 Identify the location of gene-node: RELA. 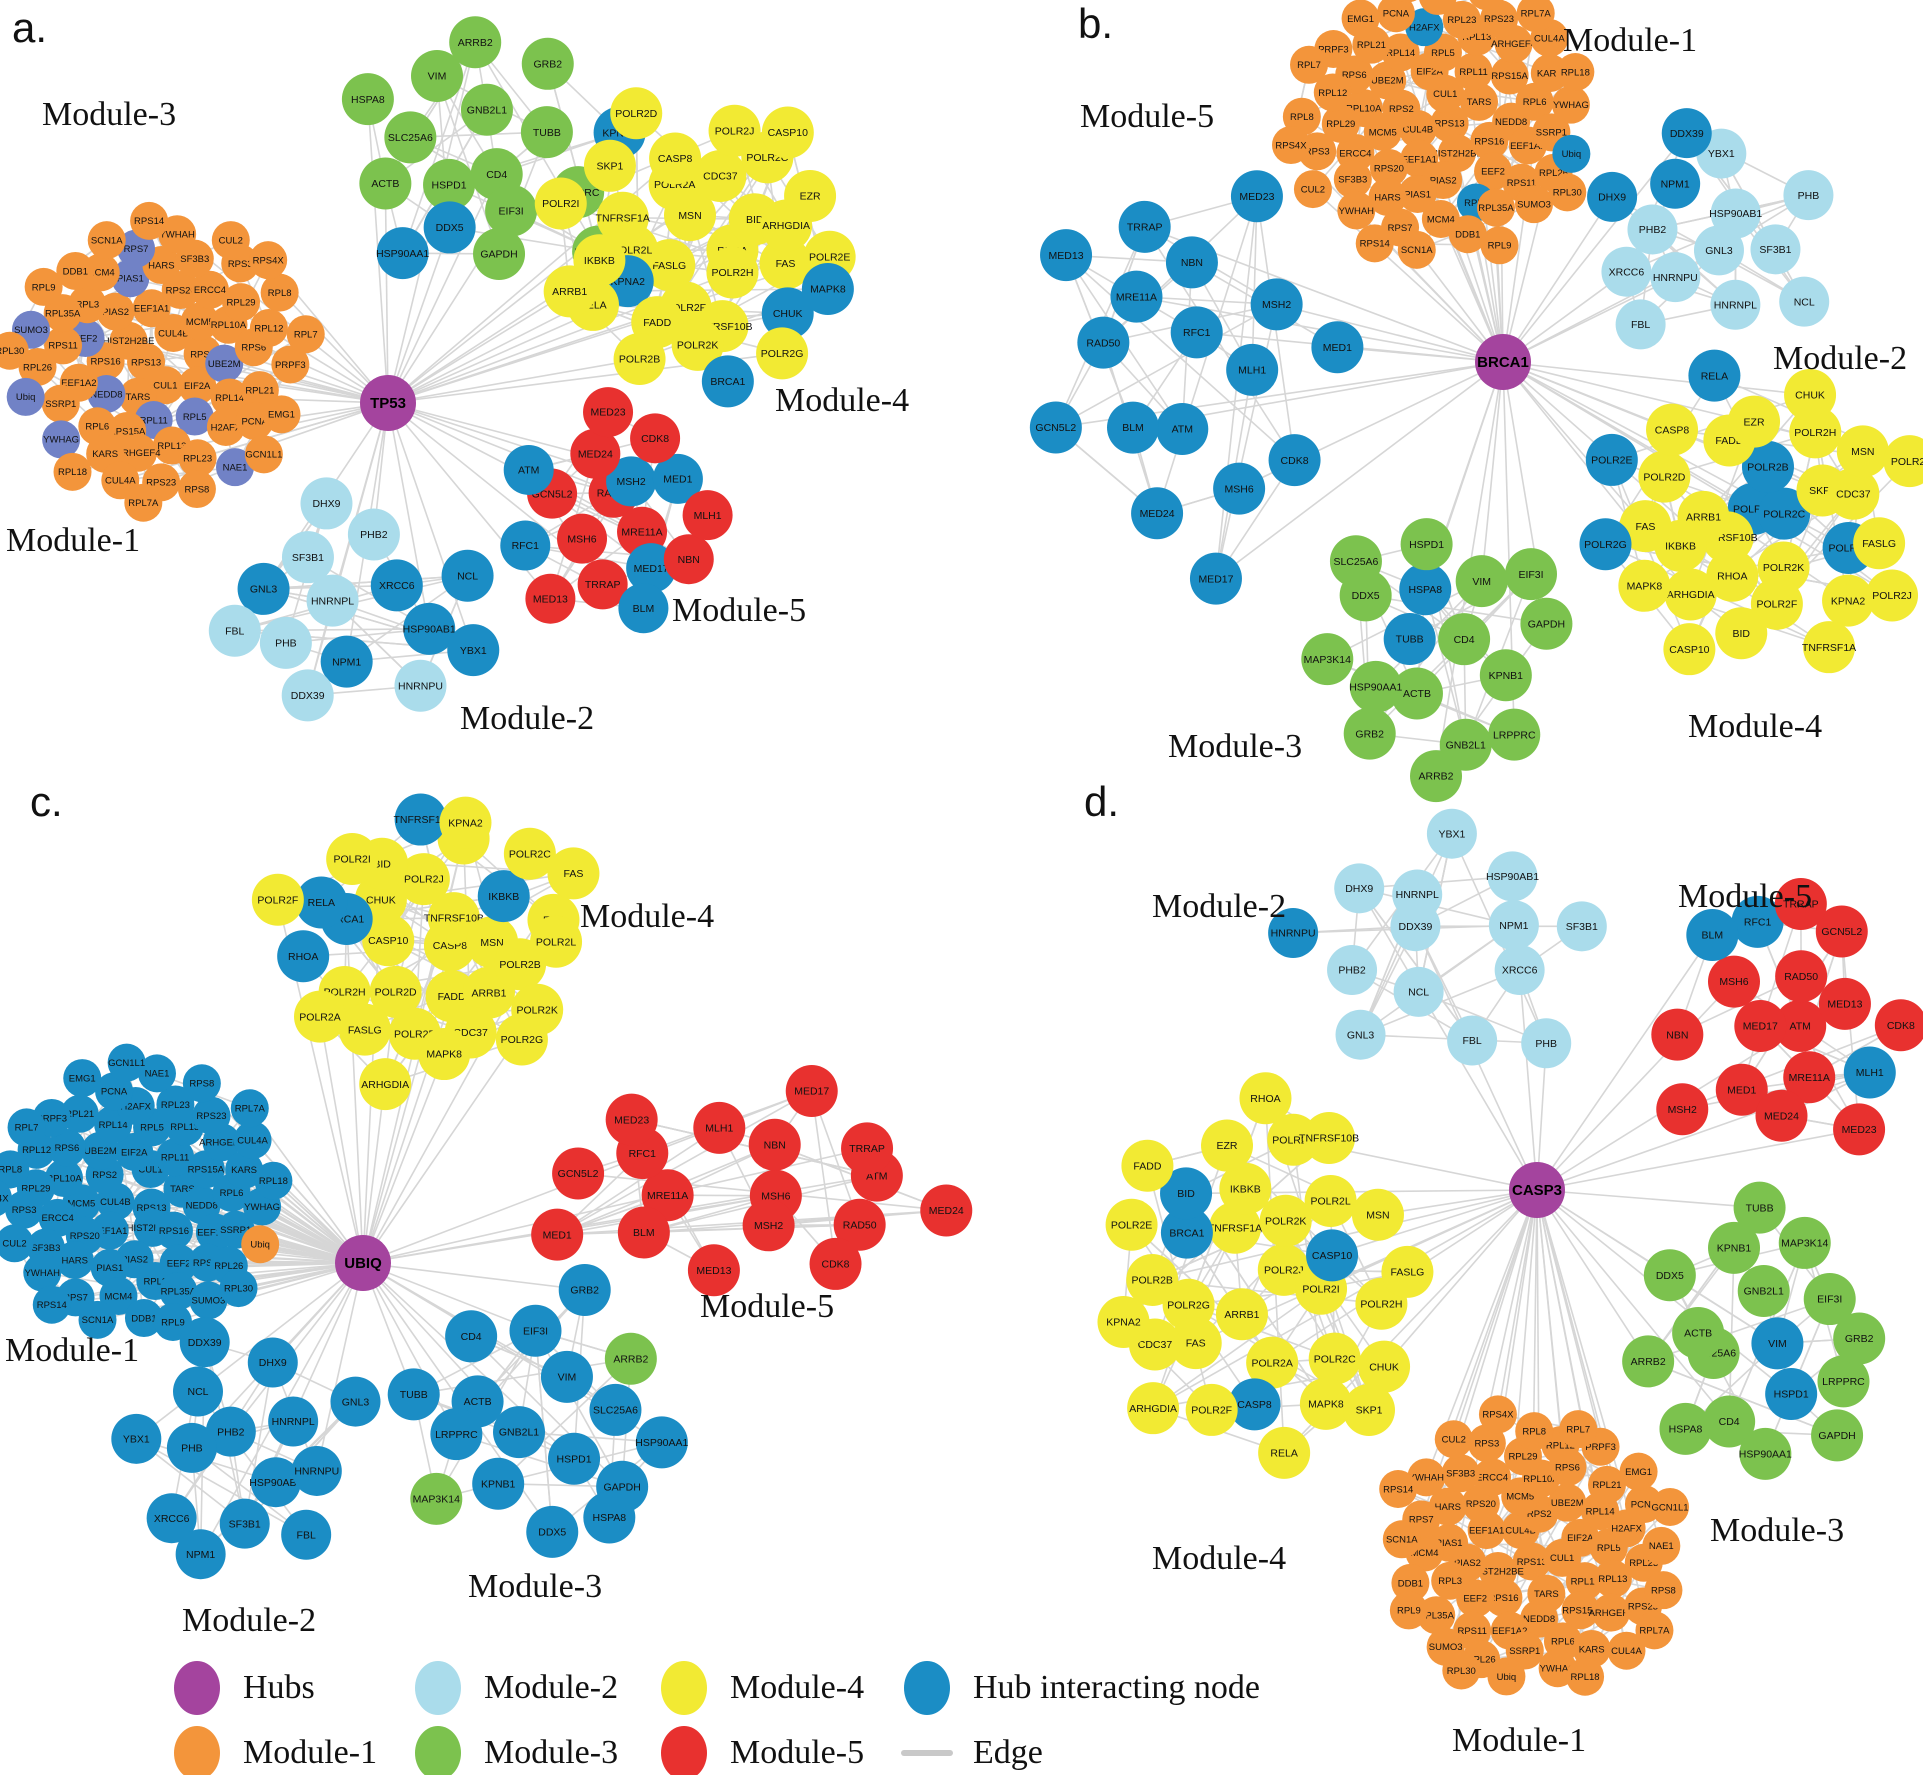
(1284, 1452).